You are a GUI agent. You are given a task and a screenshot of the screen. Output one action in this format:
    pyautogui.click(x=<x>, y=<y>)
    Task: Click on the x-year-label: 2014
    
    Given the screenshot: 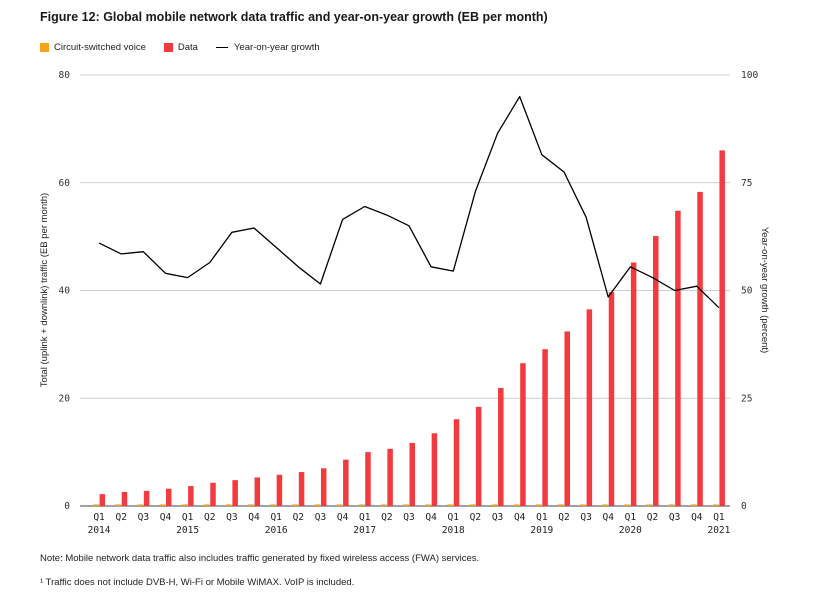 What is the action you would take?
    pyautogui.click(x=99, y=530)
    